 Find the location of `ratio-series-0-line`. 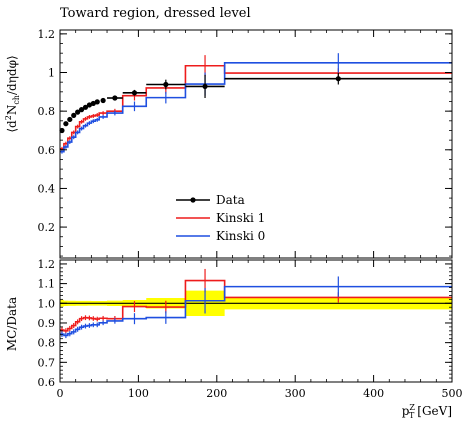

ratio-series-0-line is located at coordinates (256, 305).